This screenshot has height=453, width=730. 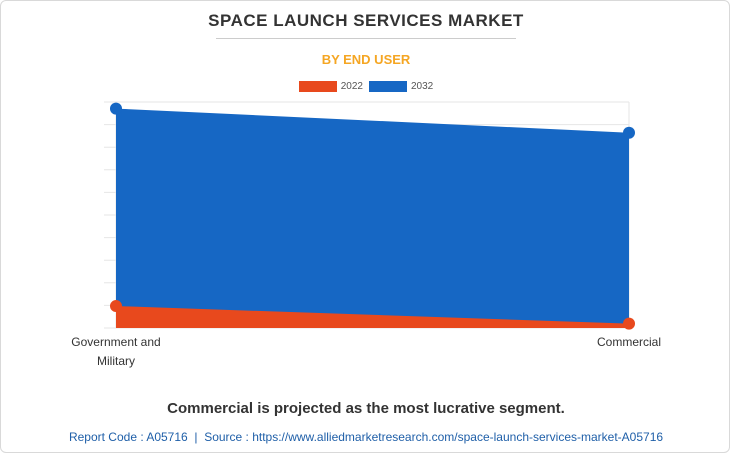 I want to click on legend-label-2032: 2032, so click(x=422, y=86).